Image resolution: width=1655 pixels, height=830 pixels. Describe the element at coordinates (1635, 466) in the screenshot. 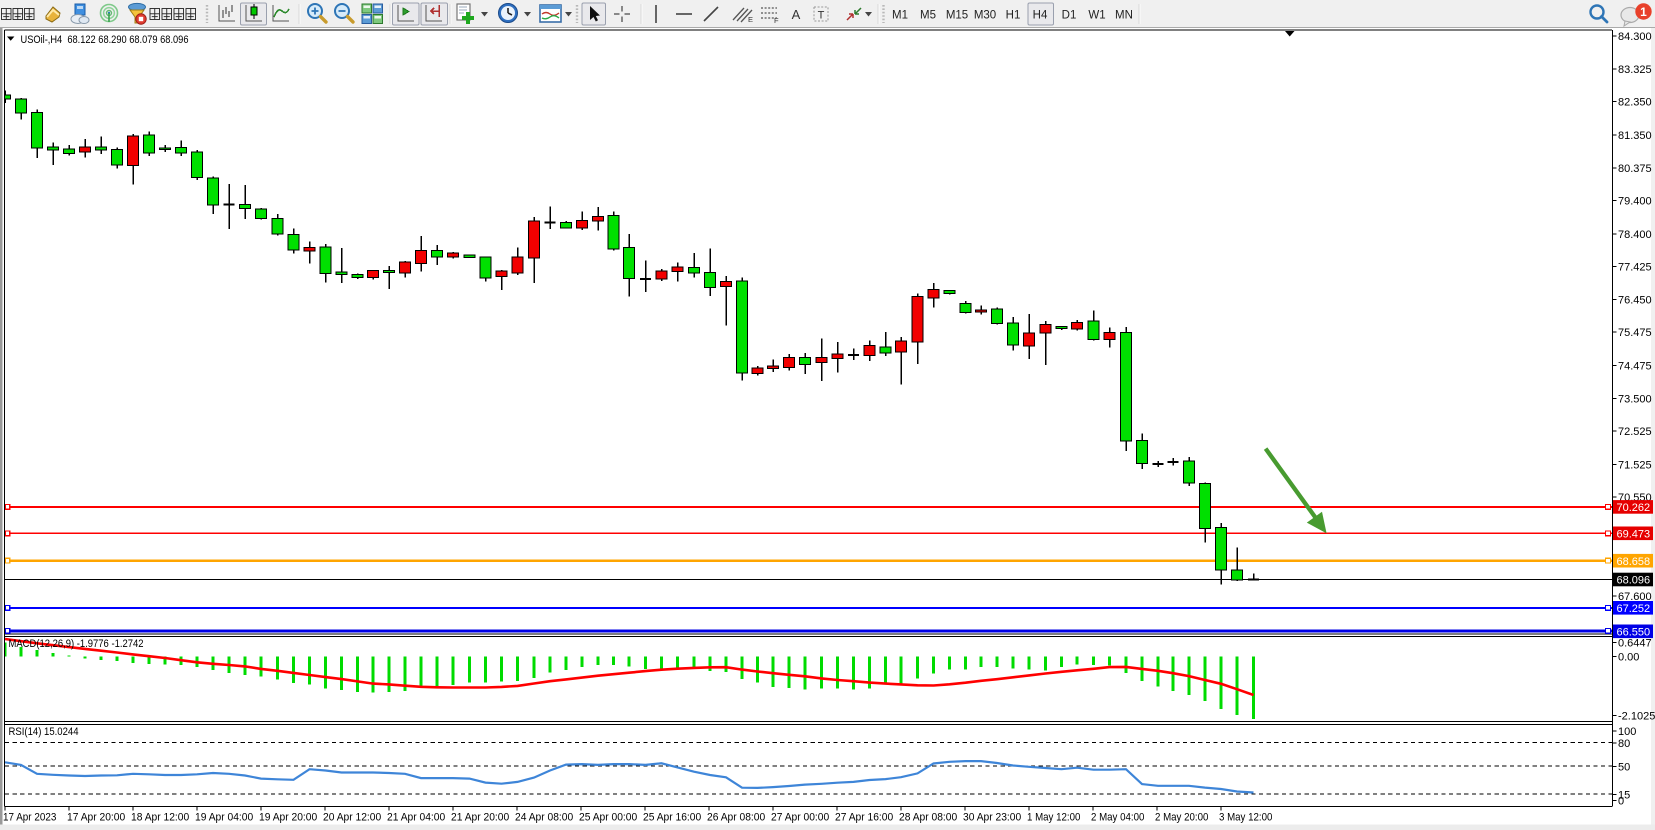

I see `svg-text: 71.525` at that location.